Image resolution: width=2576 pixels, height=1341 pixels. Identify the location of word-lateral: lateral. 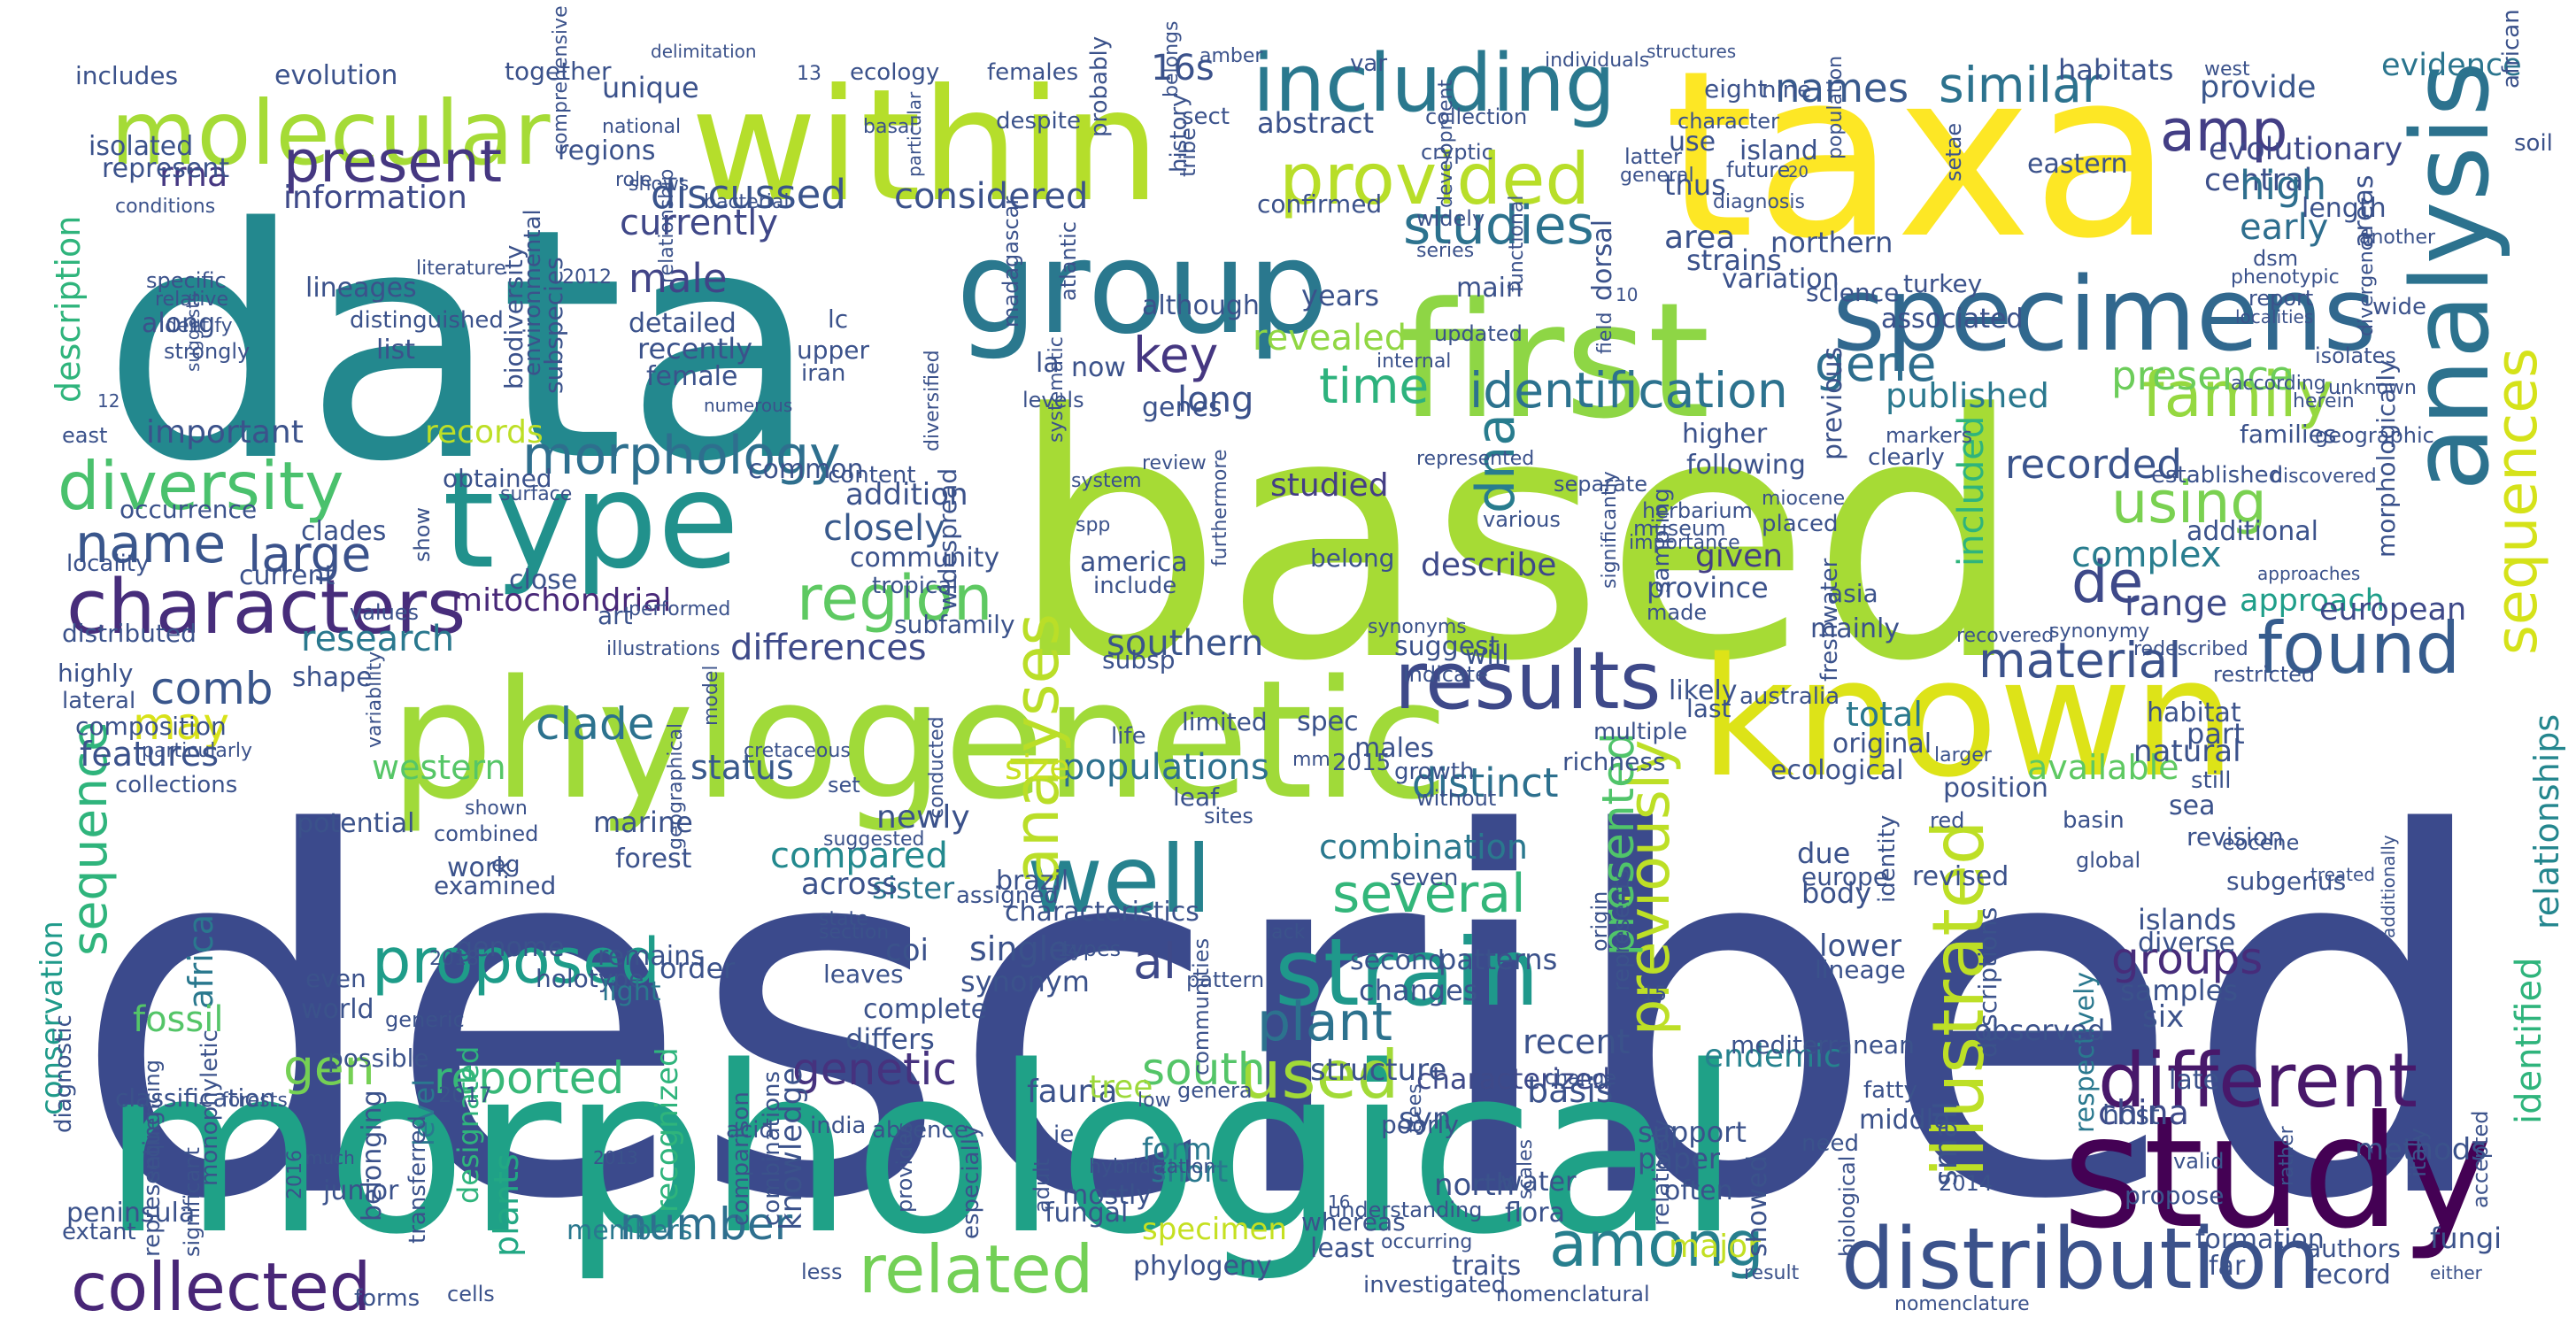
(98, 701).